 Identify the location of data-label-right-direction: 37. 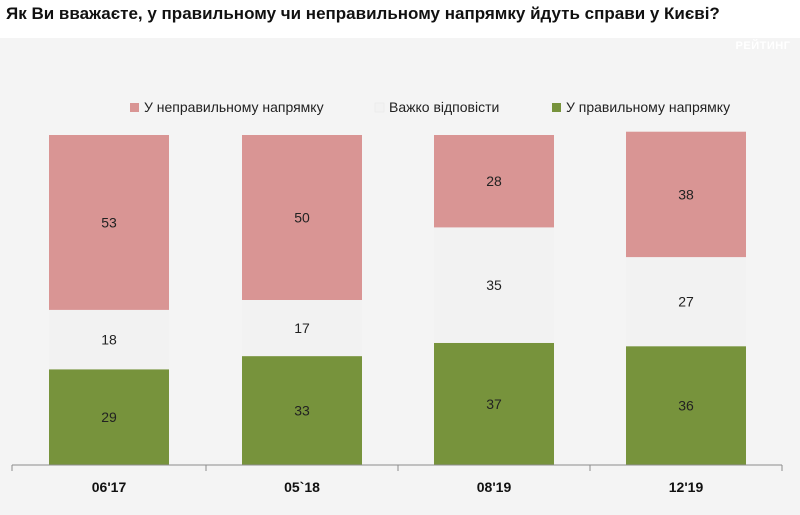
(494, 404).